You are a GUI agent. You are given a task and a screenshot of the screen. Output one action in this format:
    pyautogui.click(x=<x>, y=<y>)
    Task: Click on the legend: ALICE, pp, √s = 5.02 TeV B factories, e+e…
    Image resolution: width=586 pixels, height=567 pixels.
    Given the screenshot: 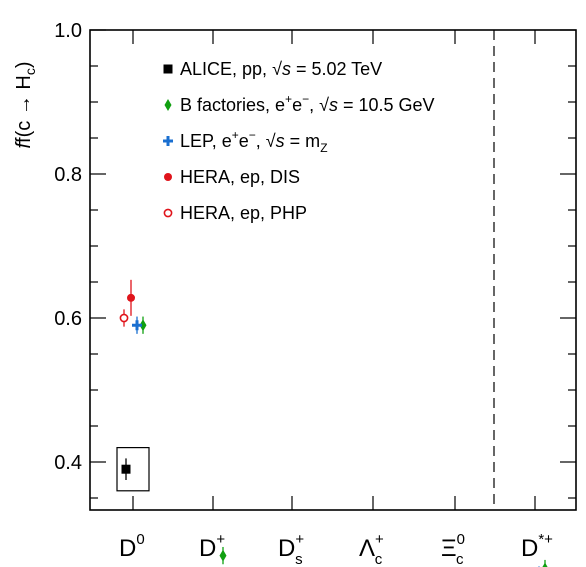 What is the action you would take?
    pyautogui.click(x=299, y=141)
    